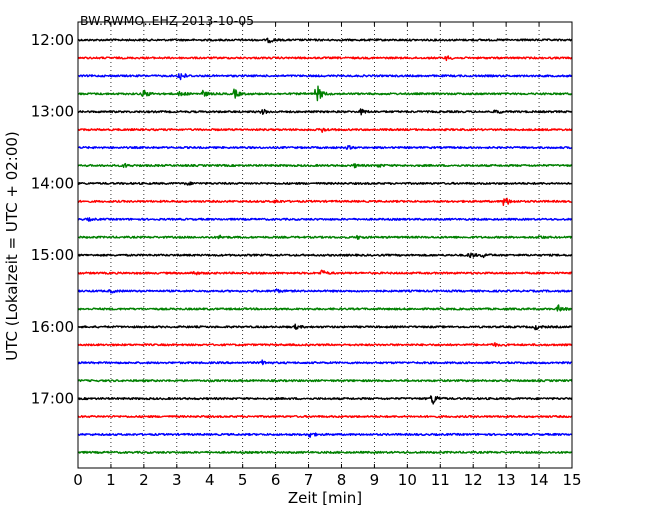 This screenshot has width=650, height=520. Describe the element at coordinates (539, 480) in the screenshot. I see `x-tick-label: 14` at that location.